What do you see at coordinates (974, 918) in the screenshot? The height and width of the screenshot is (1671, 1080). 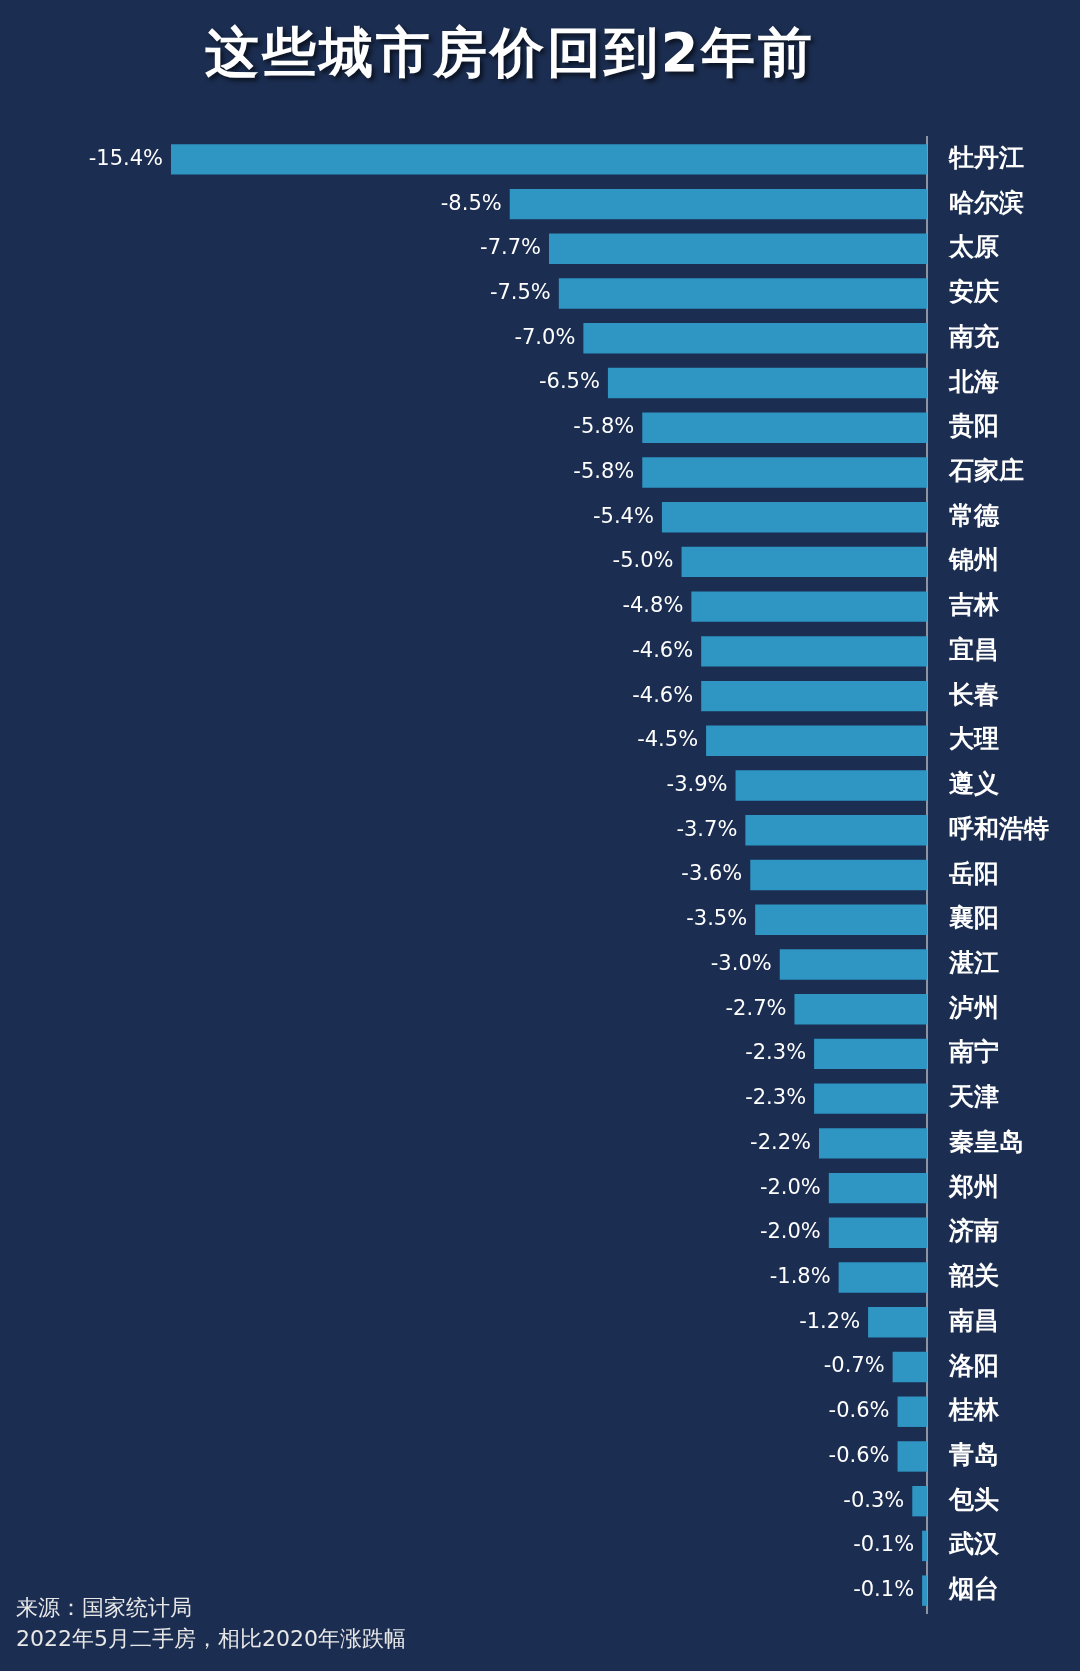 I see `y-tick-label: 襄阳` at bounding box center [974, 918].